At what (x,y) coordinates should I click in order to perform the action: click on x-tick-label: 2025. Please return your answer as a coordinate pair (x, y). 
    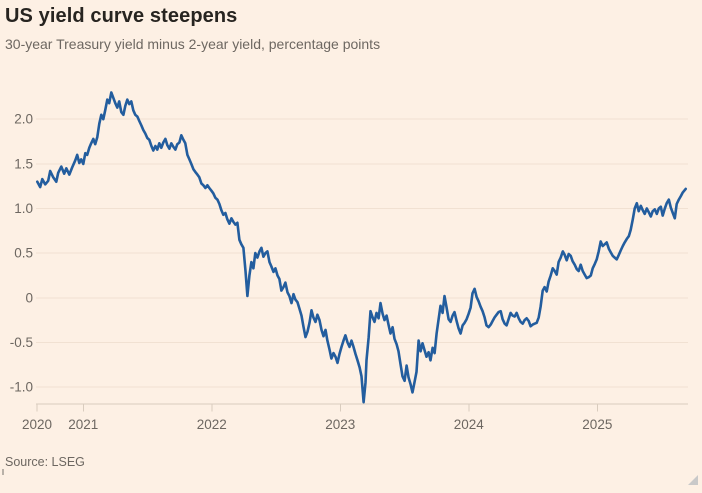
    Looking at the image, I should click on (597, 424).